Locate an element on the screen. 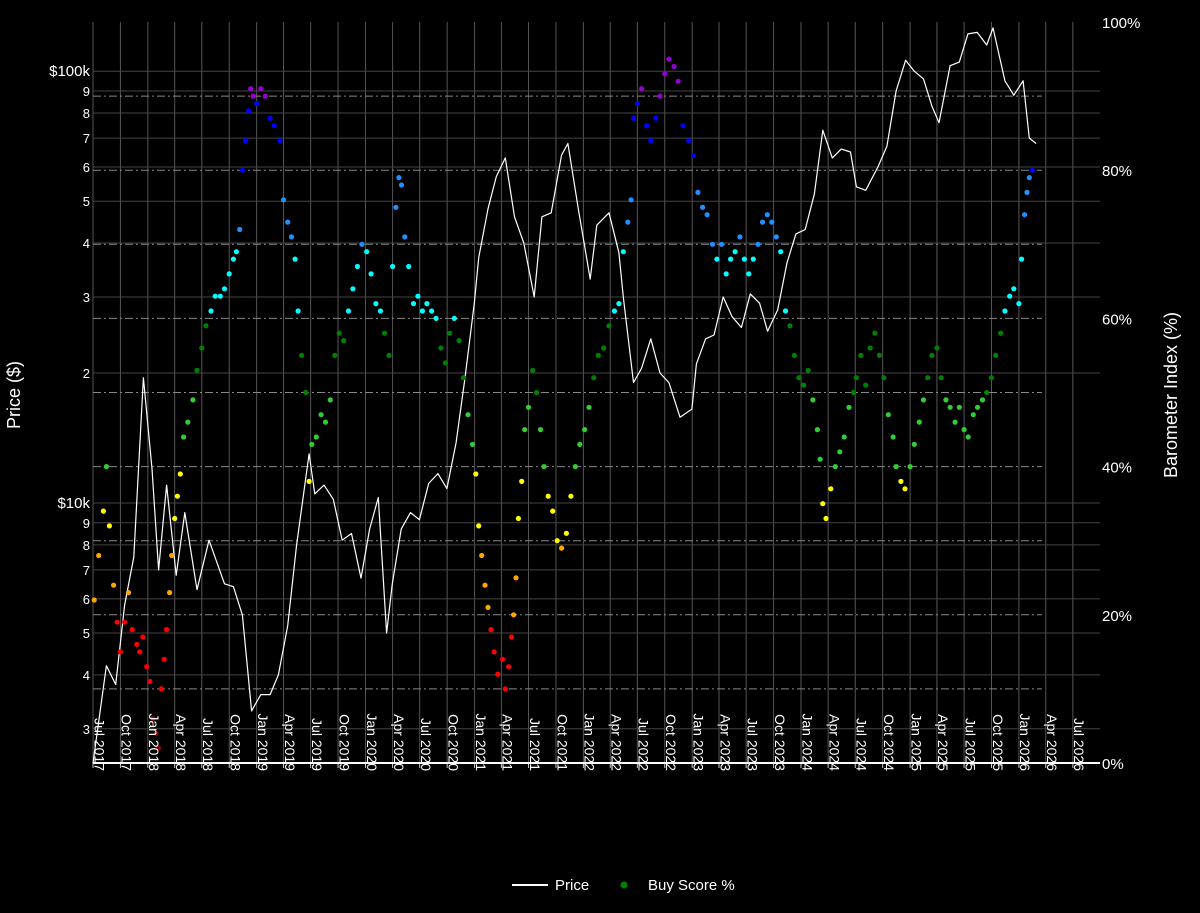 This screenshot has height=913, width=1200. x-tick-label: Oct 2017 is located at coordinates (127, 742).